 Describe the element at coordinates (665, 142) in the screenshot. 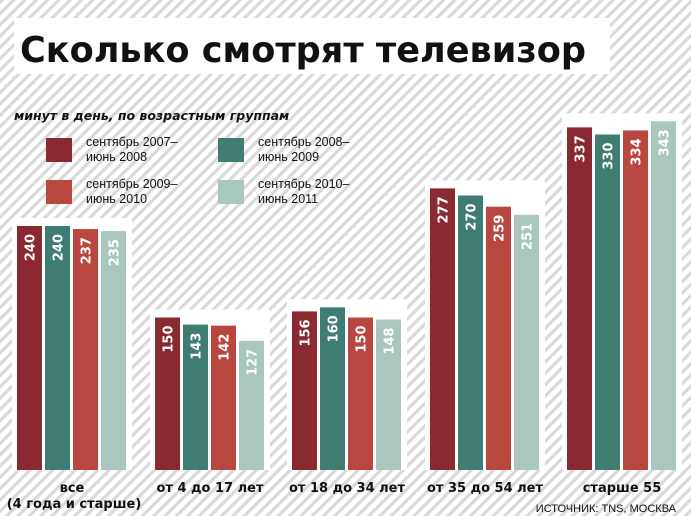

I see `bar-value-label: 343` at that location.